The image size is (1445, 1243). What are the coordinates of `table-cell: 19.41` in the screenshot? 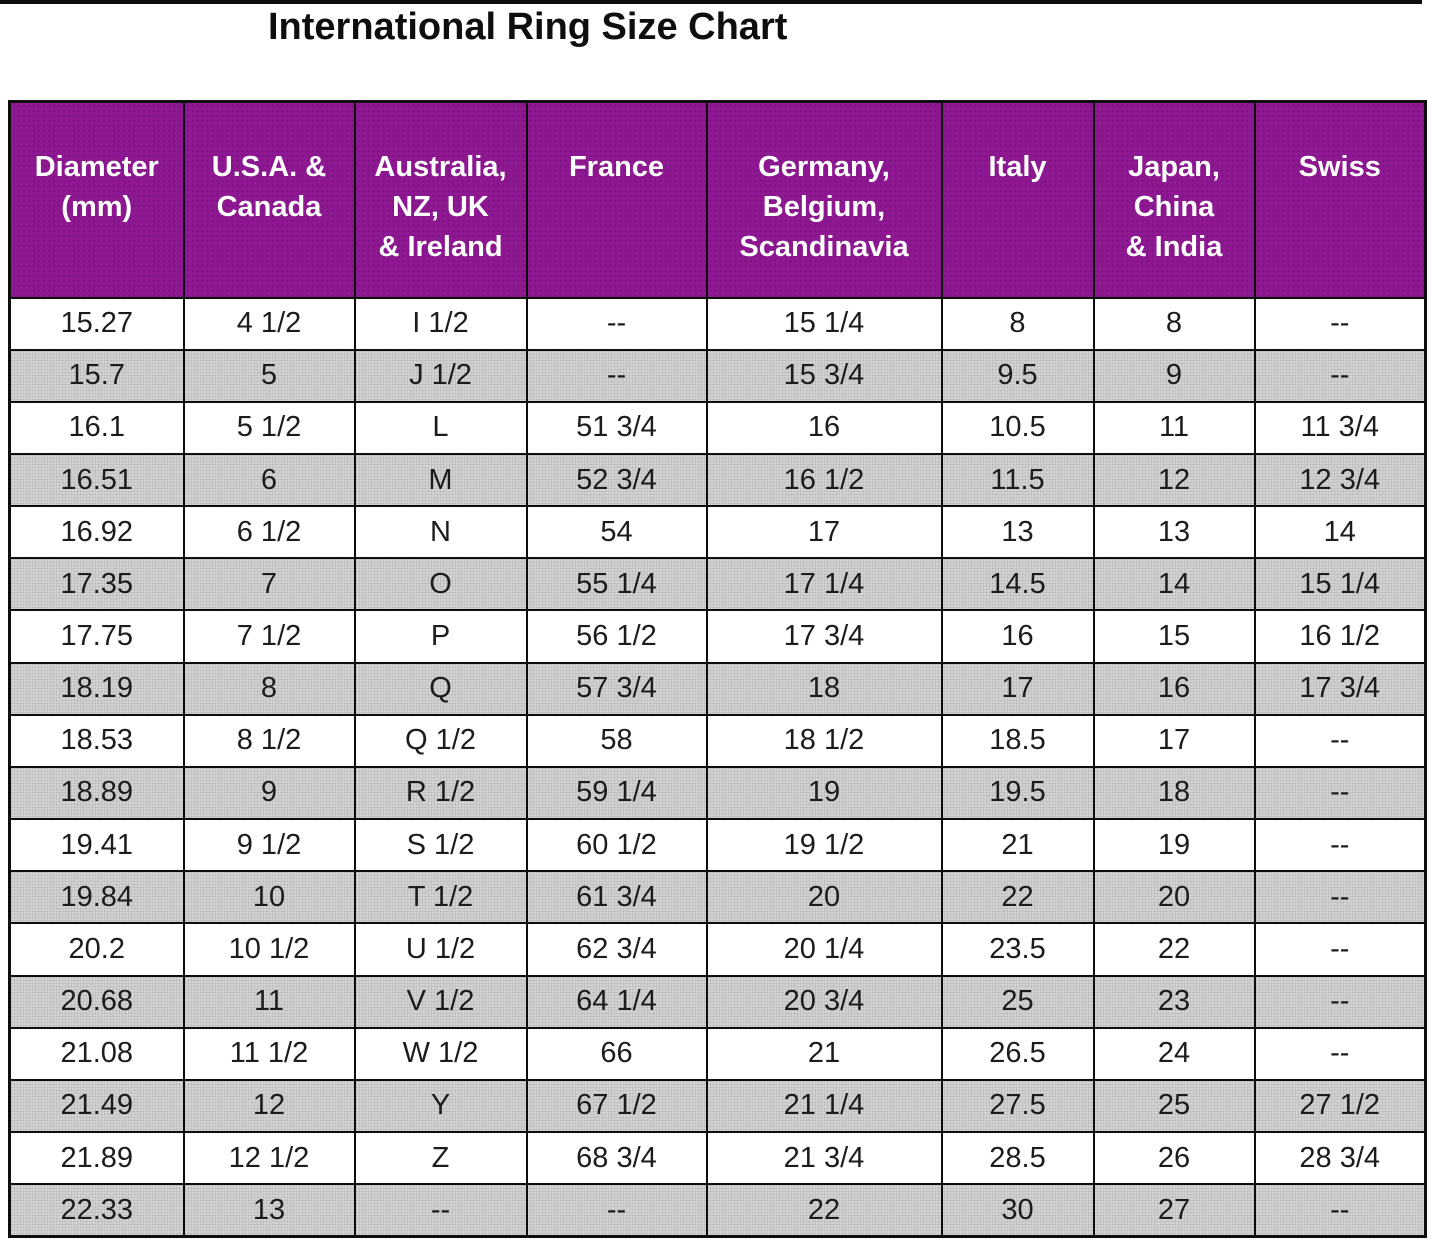 It's located at (96, 845).